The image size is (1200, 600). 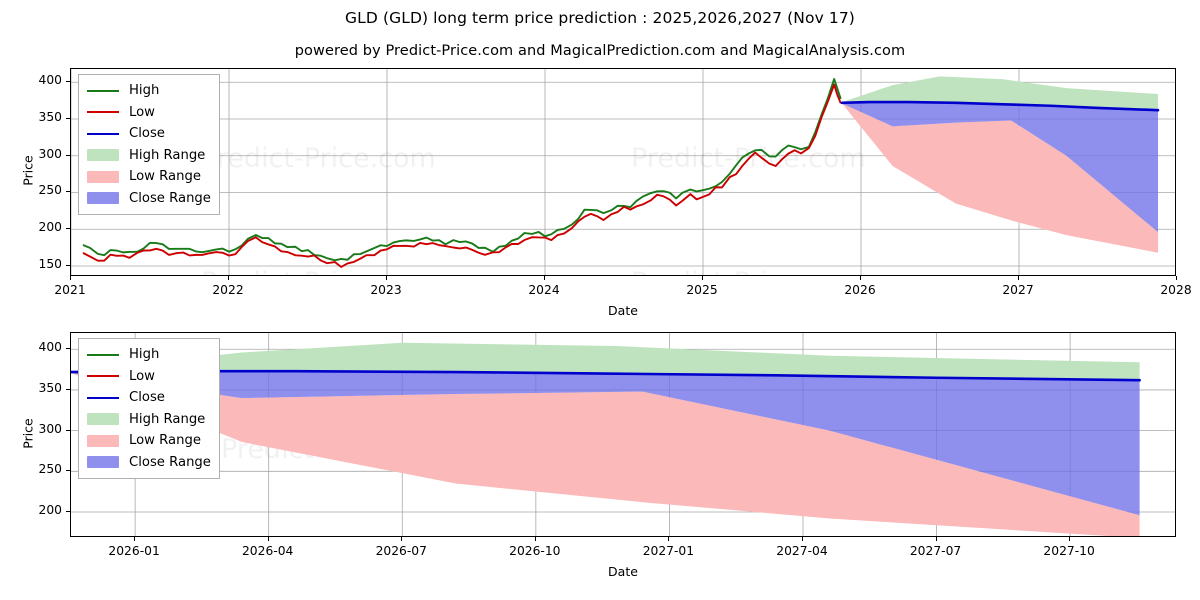 What do you see at coordinates (50, 263) in the screenshot?
I see `y-tick-label: 150` at bounding box center [50, 263].